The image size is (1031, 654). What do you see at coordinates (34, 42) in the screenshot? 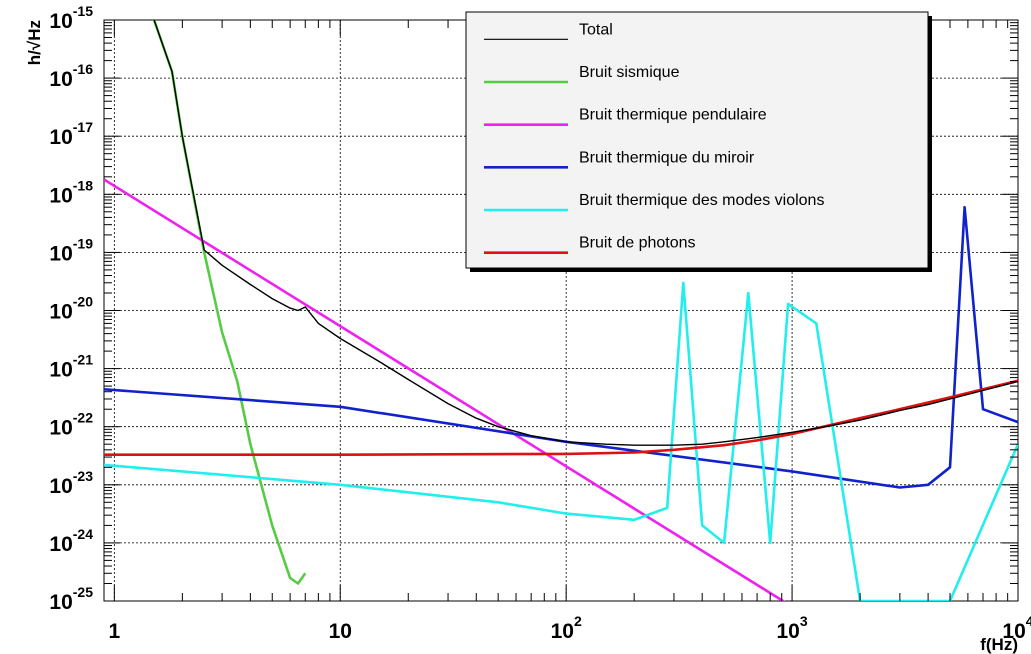
I see `y-axis-title: h/√Hz` at bounding box center [34, 42].